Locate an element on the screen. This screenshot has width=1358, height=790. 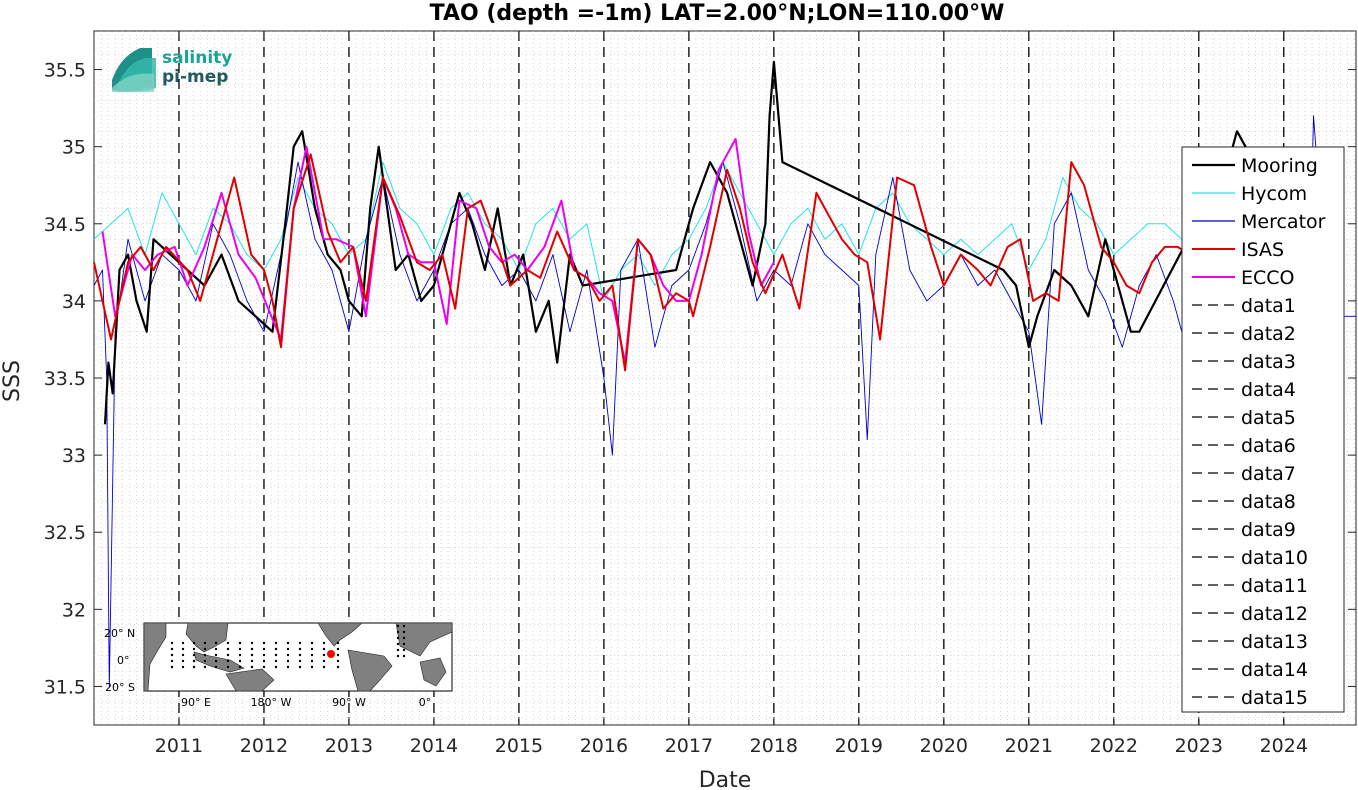
x-tick-label: 2018 is located at coordinates (774, 746).